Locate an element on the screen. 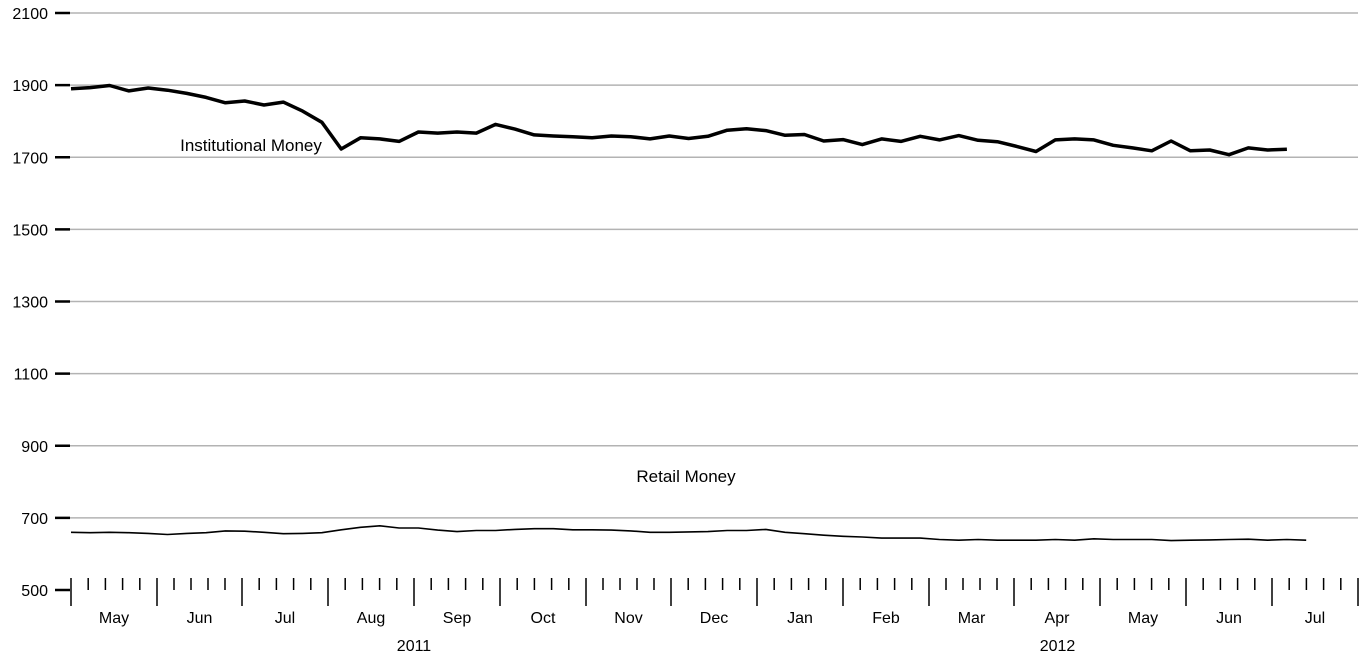  month-label: Dec is located at coordinates (714, 618).